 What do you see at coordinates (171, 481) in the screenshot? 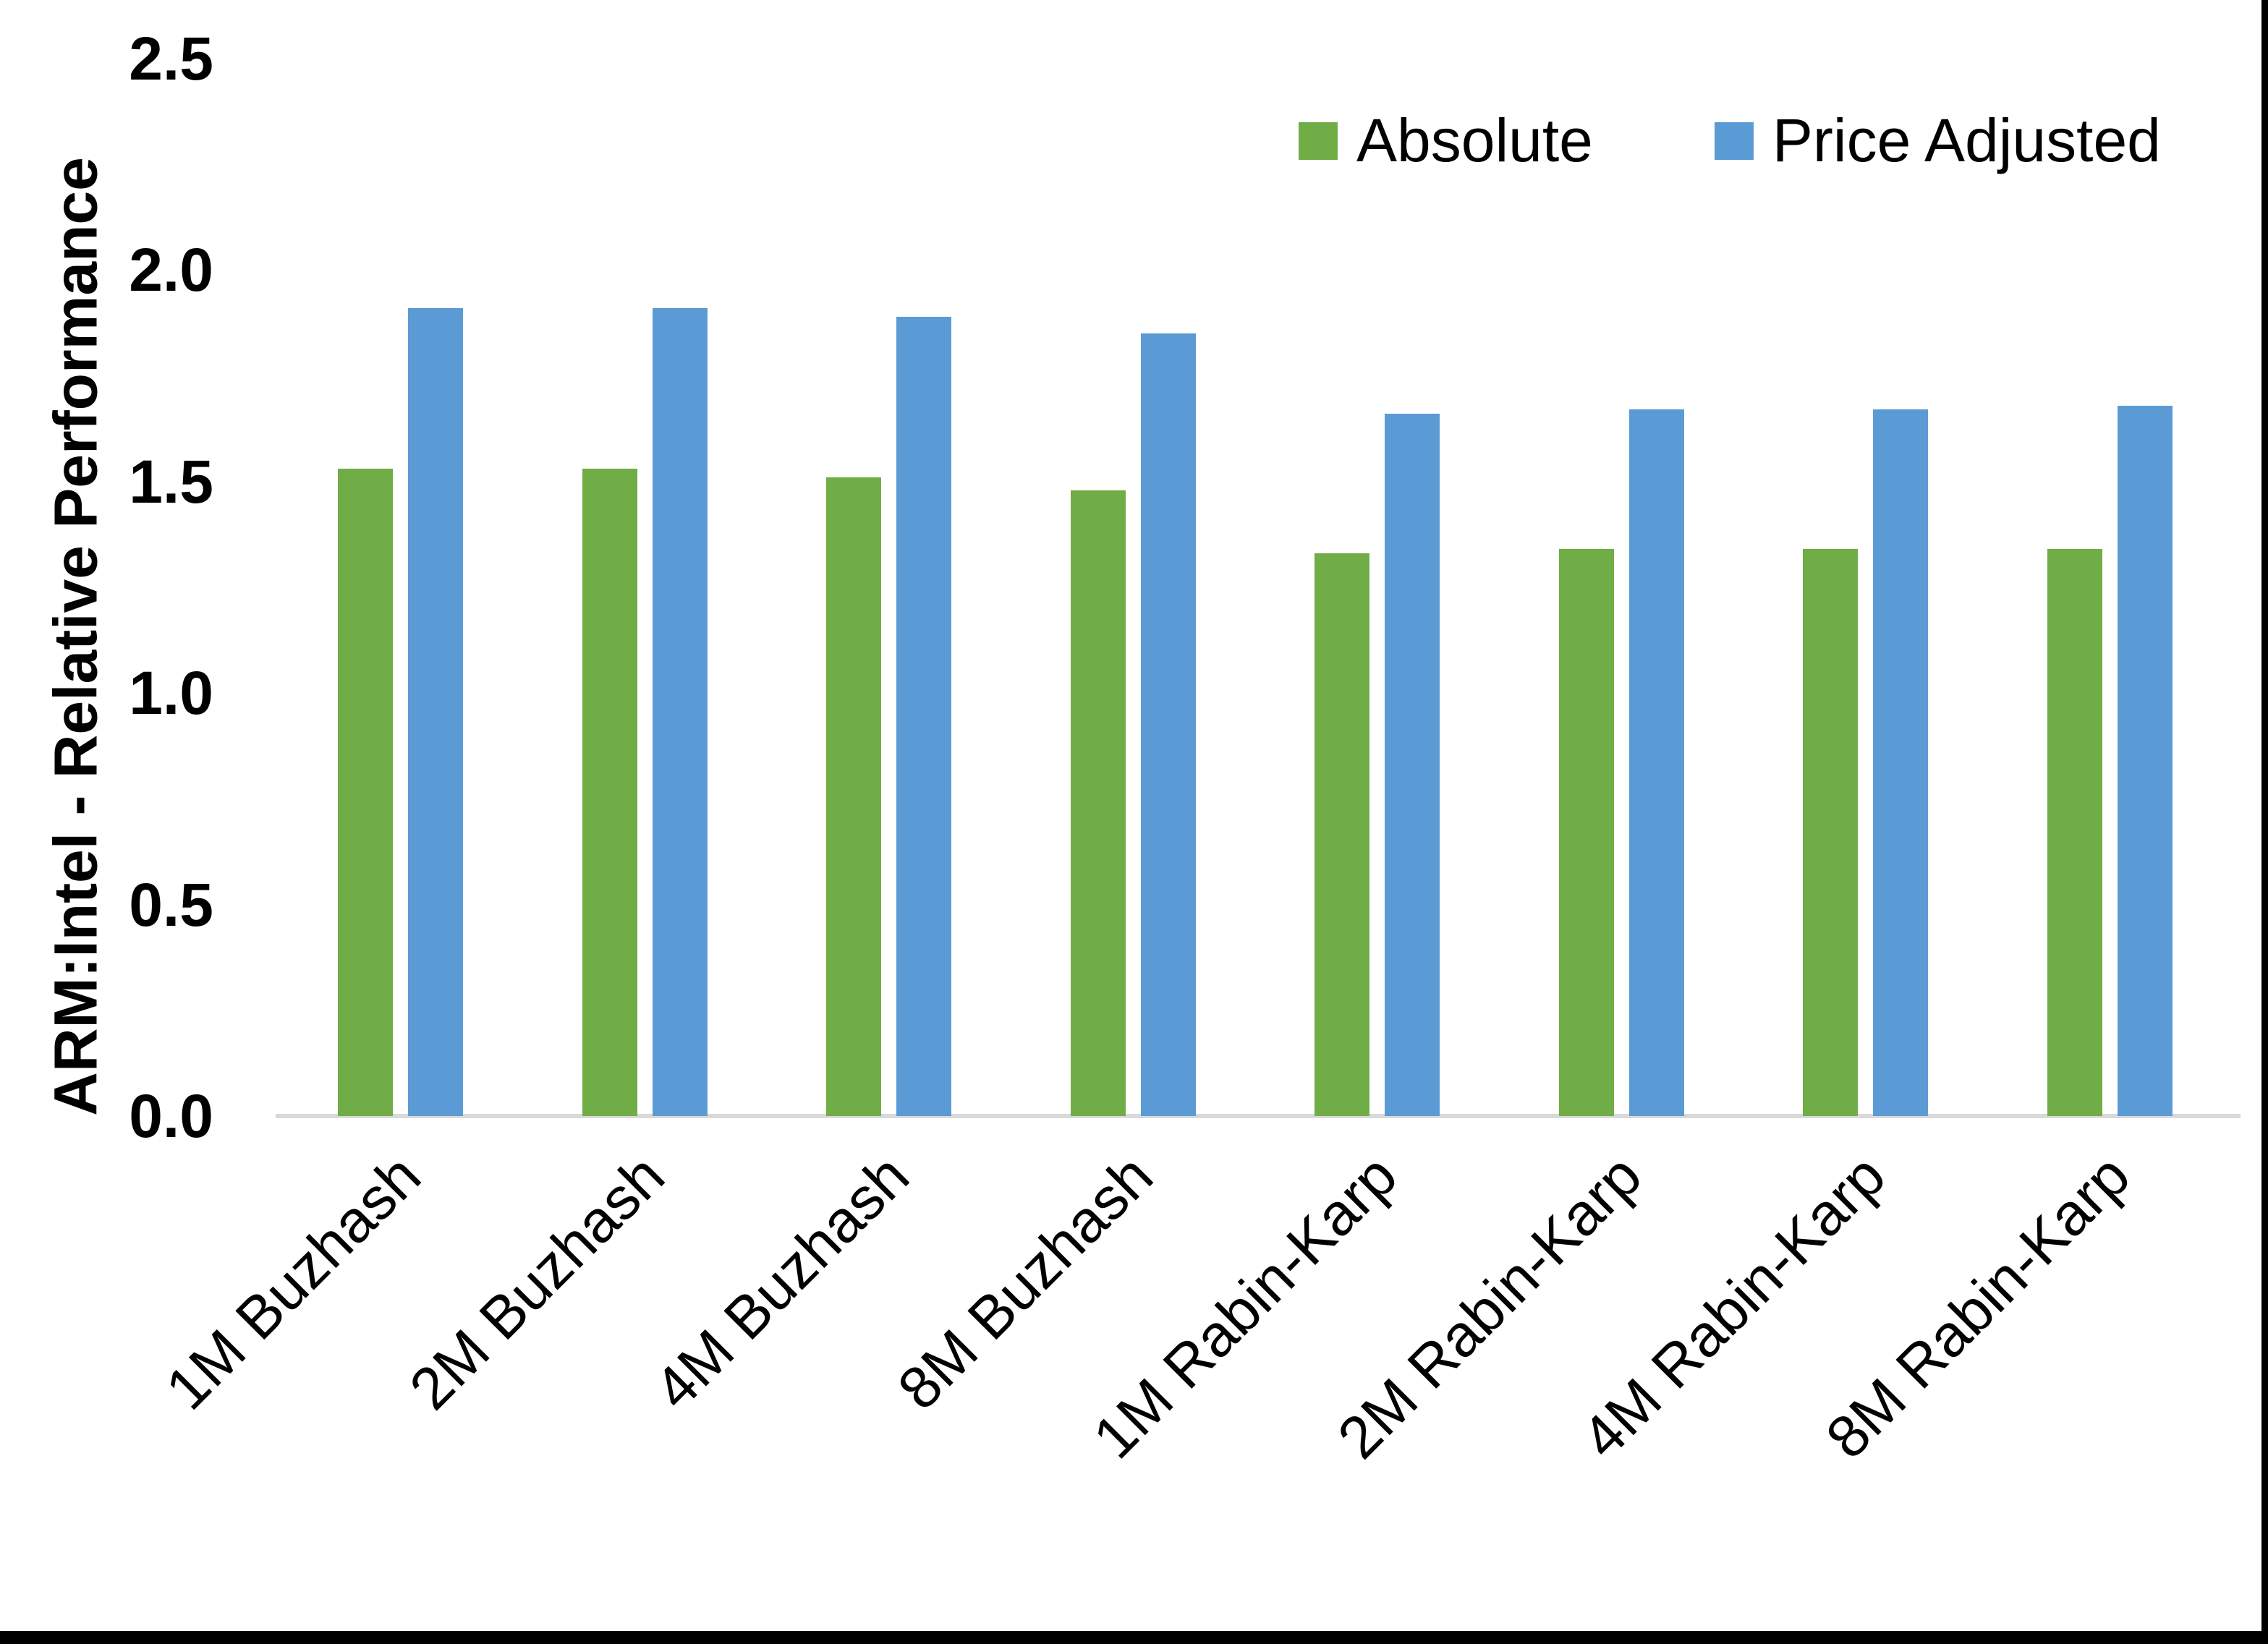
I see `y-tick-label-1-5: 1.5` at bounding box center [171, 481].